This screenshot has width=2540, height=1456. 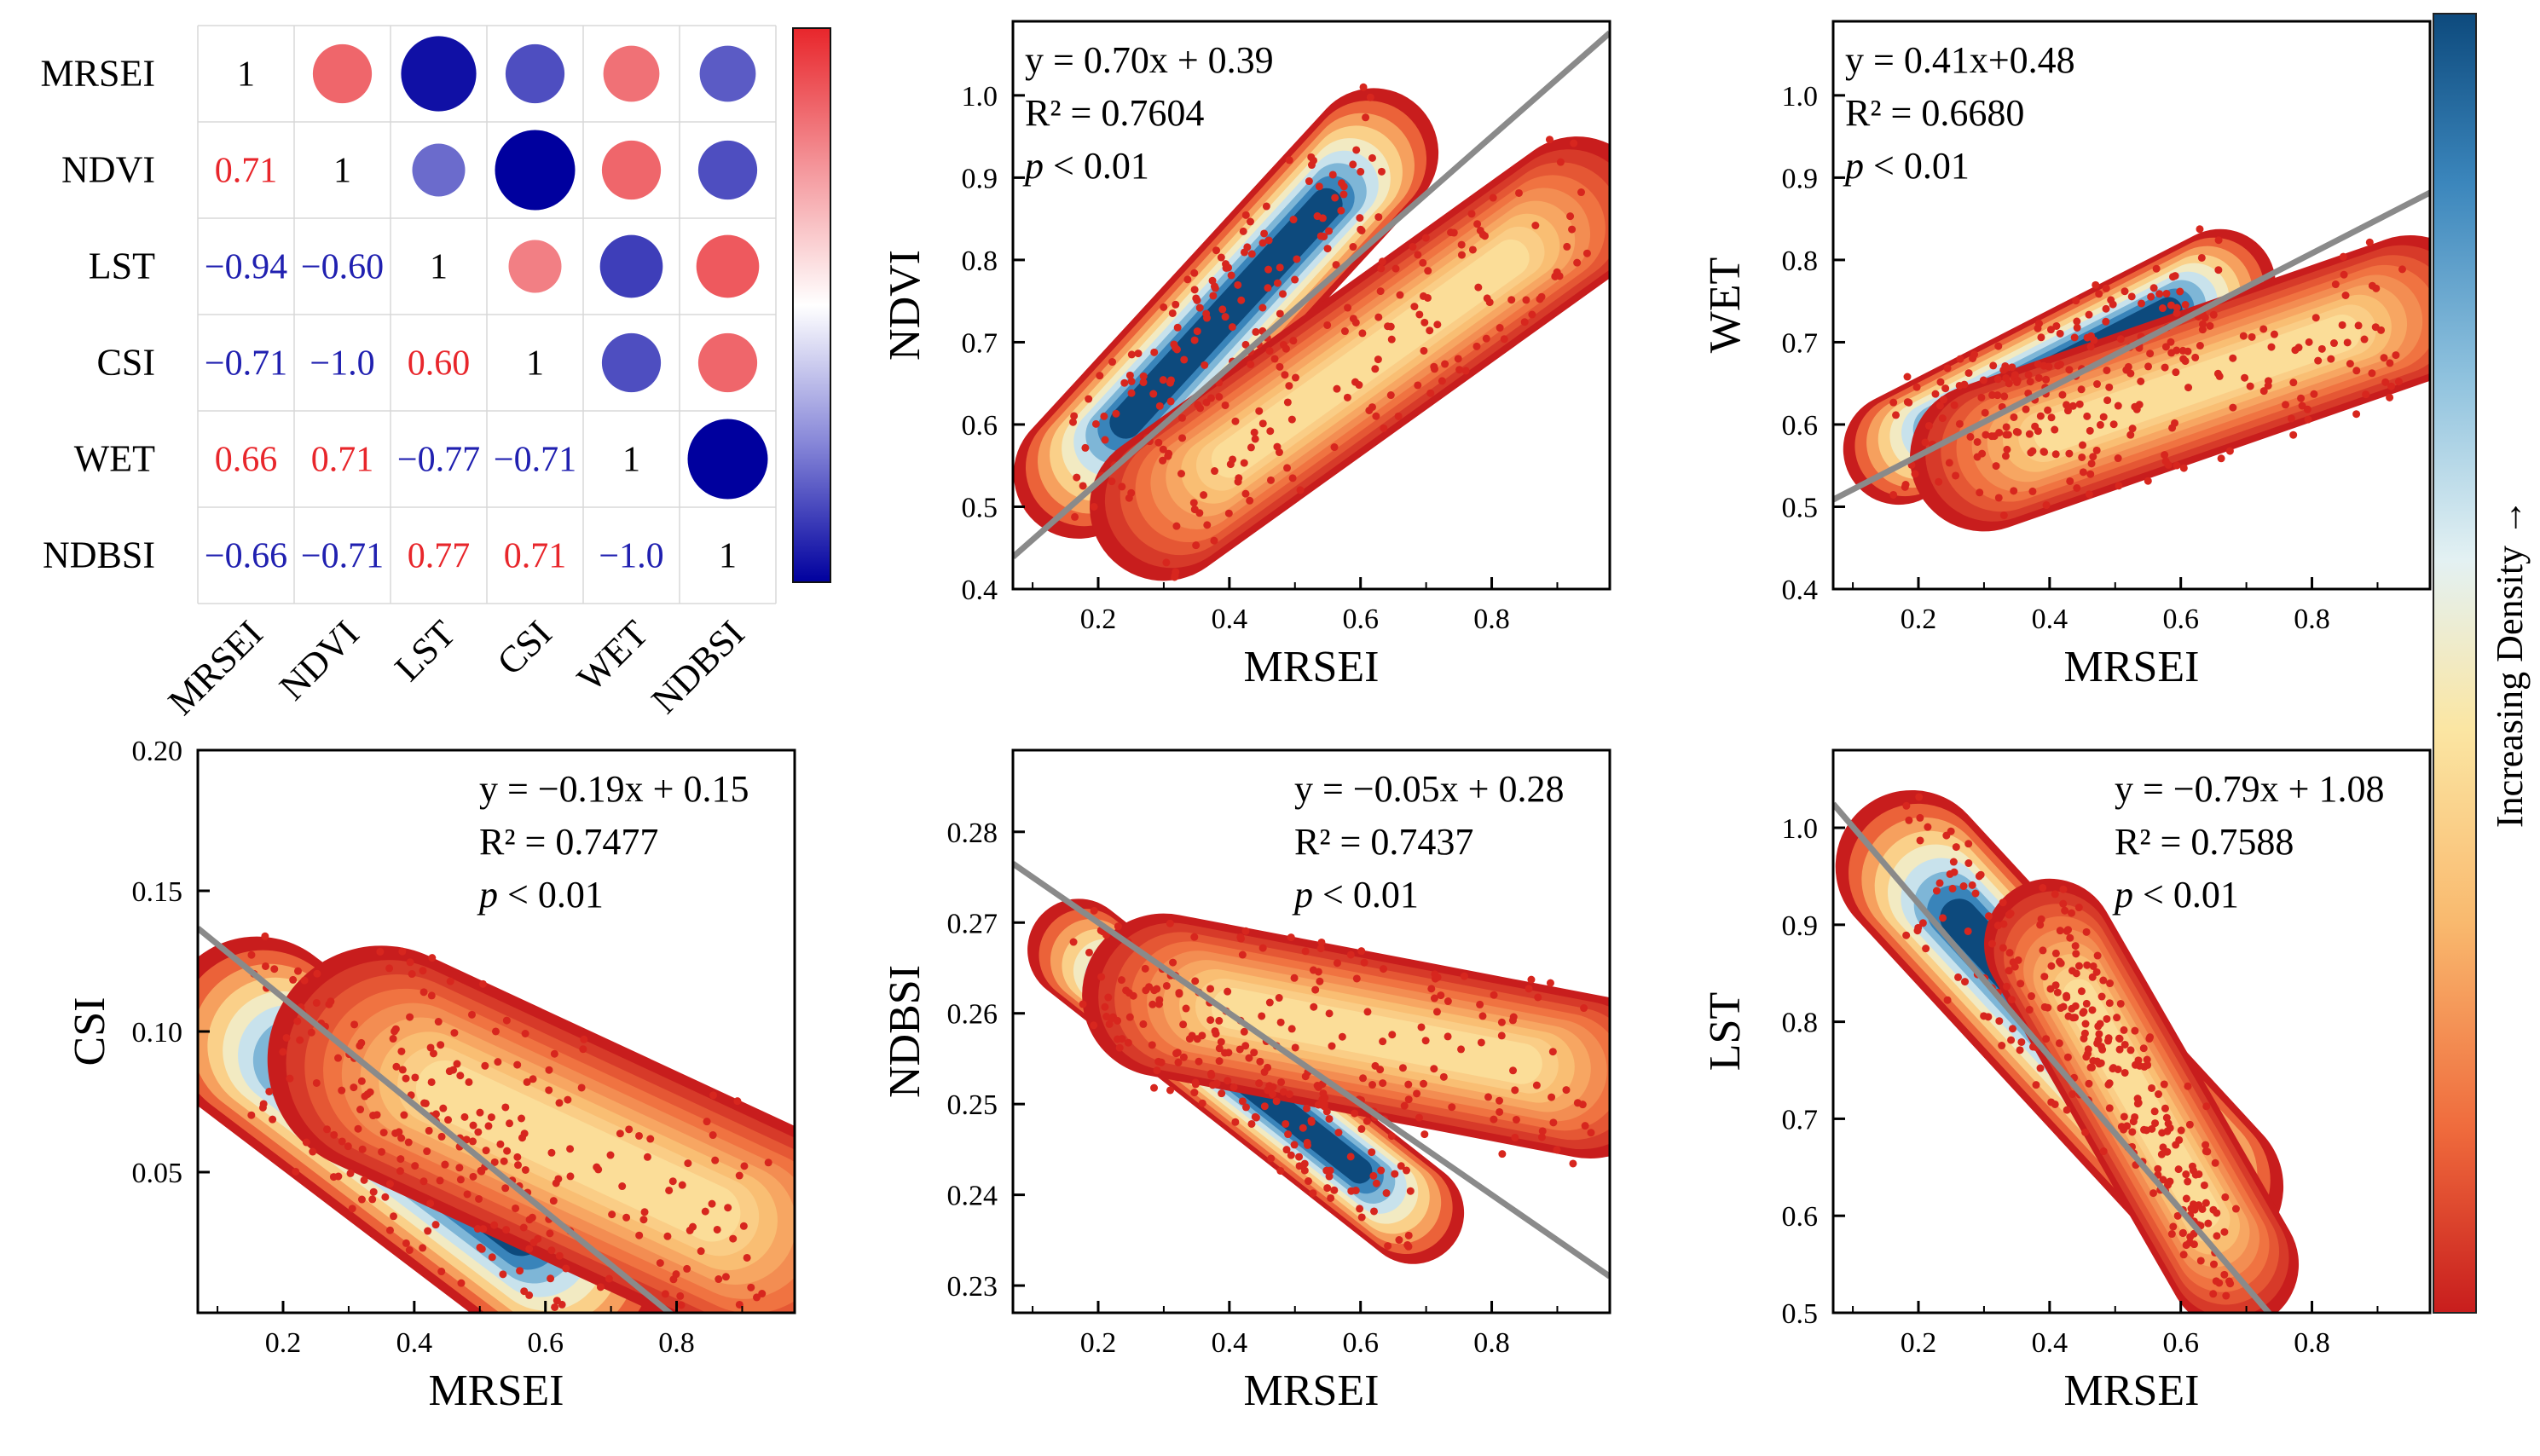 What do you see at coordinates (905, 305) in the screenshot?
I see `p_ndvi-y-axis-label: NDVI` at bounding box center [905, 305].